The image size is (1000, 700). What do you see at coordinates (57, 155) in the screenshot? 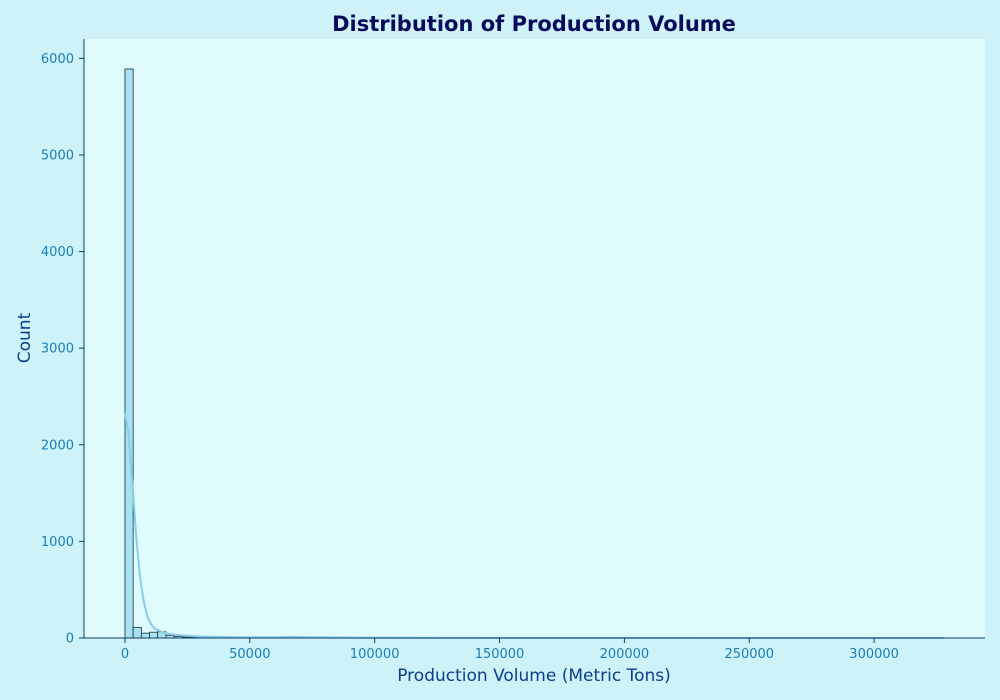
I see `y-tick-label: 5000` at bounding box center [57, 155].